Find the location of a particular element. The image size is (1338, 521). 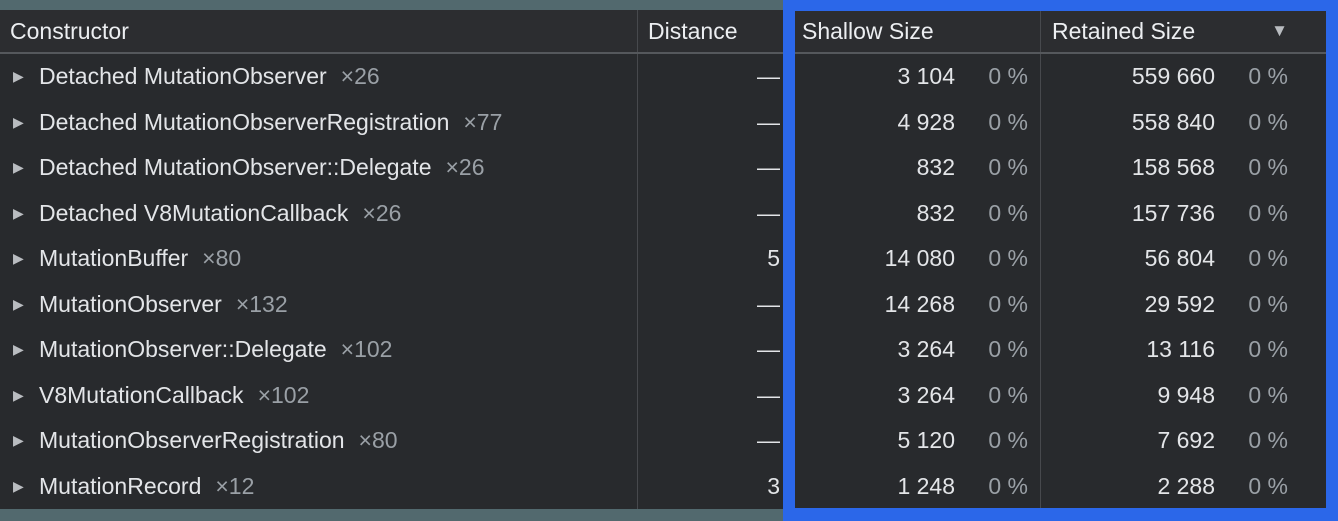

shallow-size-value: 3 264 is located at coordinates (926, 394).